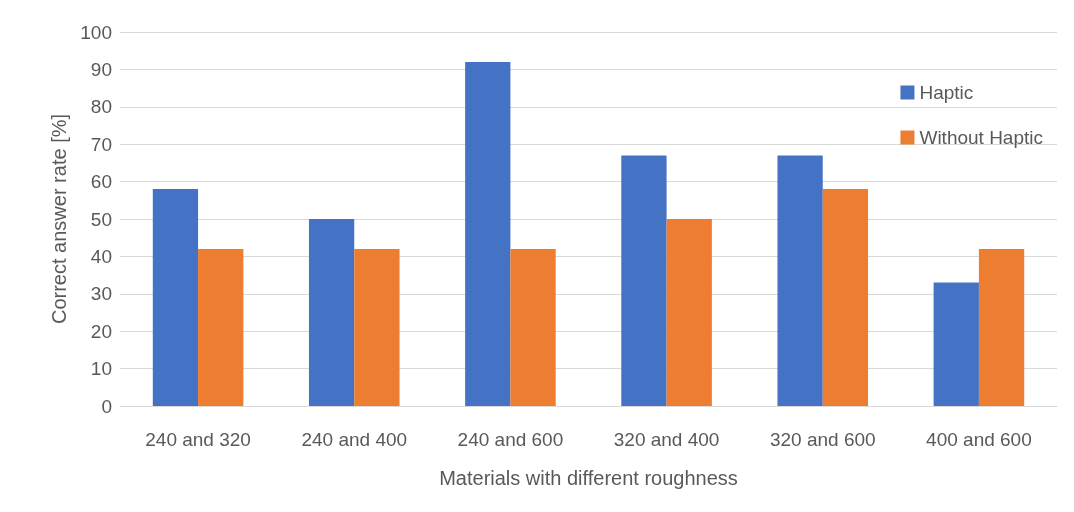 The height and width of the screenshot is (512, 1074). I want to click on x-tick-label: 240 and 400, so click(354, 439).